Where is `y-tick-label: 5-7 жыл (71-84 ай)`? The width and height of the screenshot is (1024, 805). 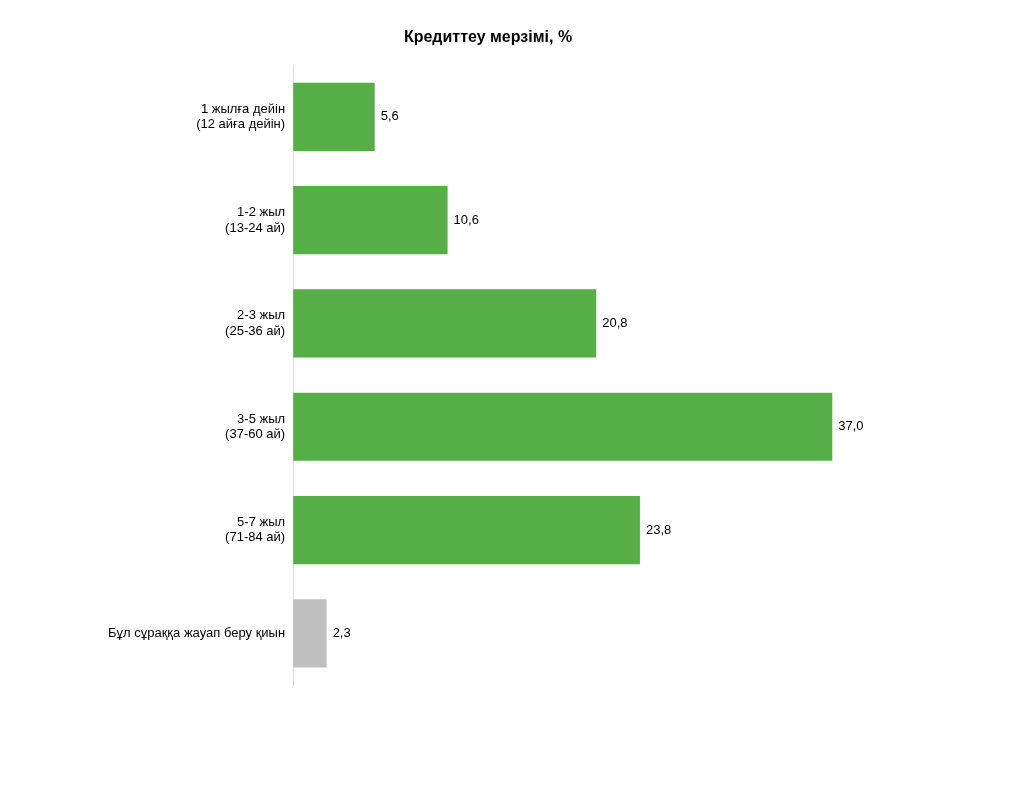 y-tick-label: 5-7 жыл (71-84 ай) is located at coordinates (255, 529).